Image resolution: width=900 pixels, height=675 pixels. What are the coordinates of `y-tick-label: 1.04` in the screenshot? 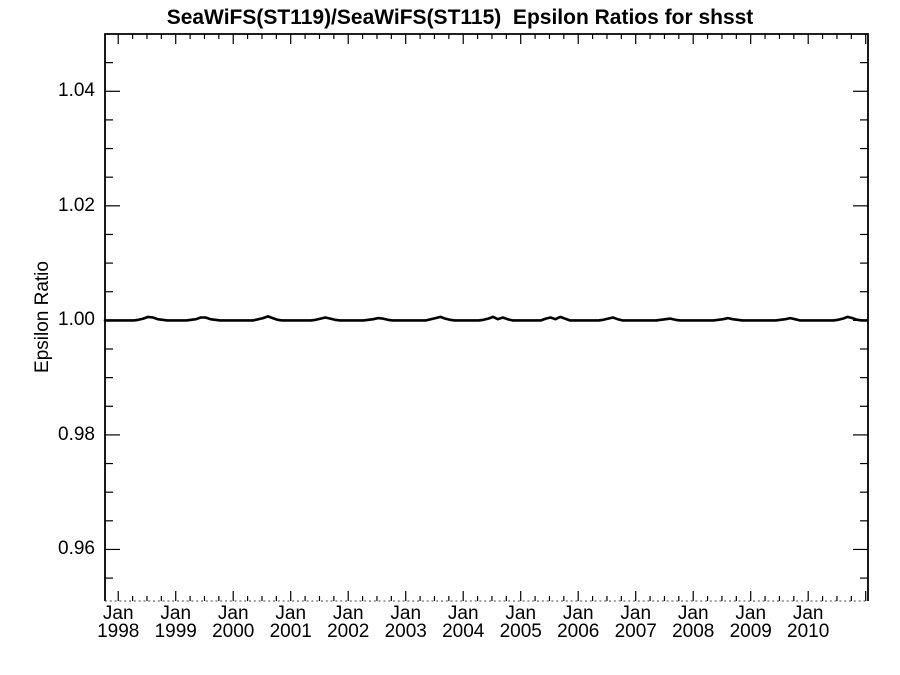 It's located at (76, 91).